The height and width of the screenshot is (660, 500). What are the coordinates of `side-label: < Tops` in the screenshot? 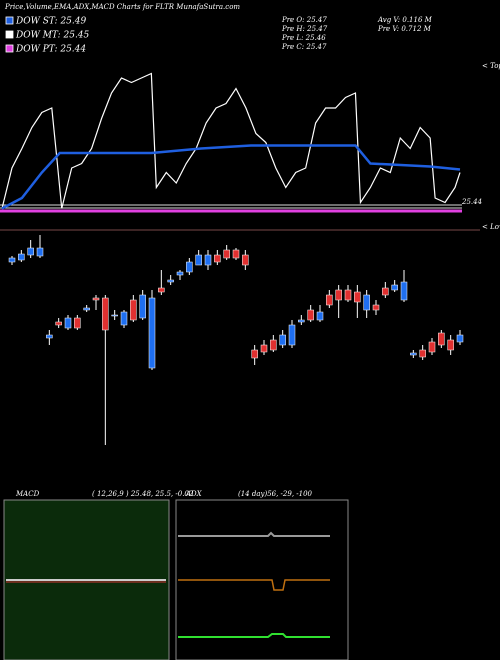 It's located at (491, 66).